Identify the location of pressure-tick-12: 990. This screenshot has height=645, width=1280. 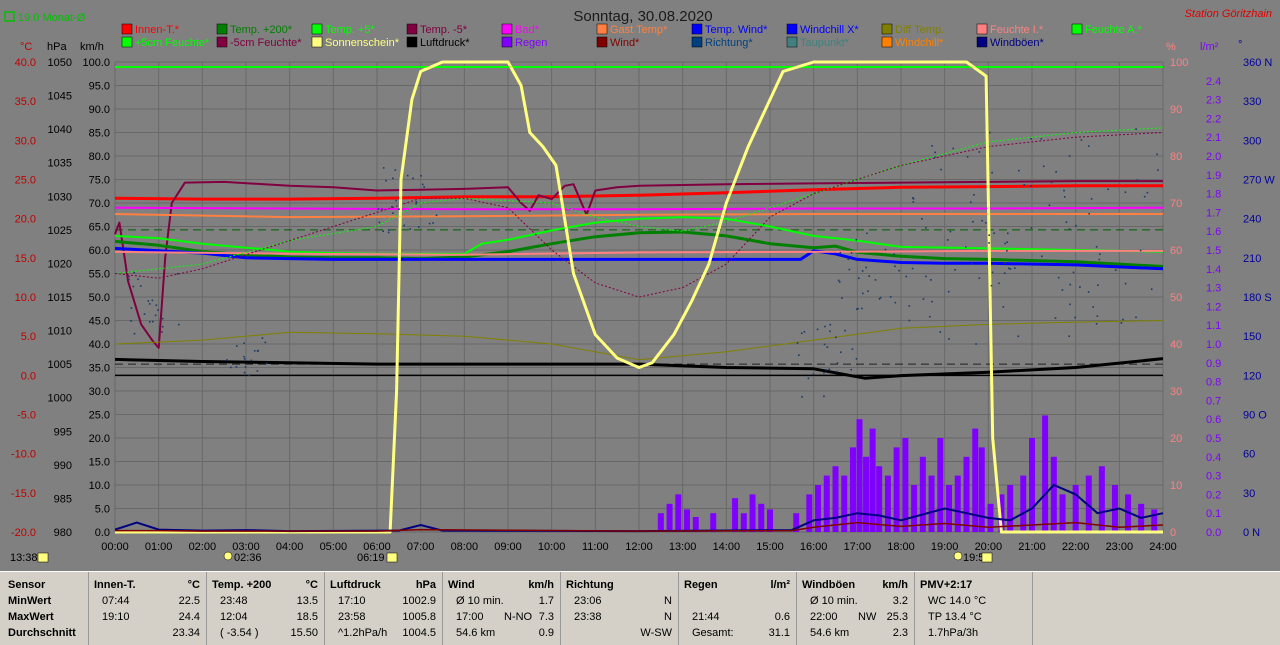
(63, 466).